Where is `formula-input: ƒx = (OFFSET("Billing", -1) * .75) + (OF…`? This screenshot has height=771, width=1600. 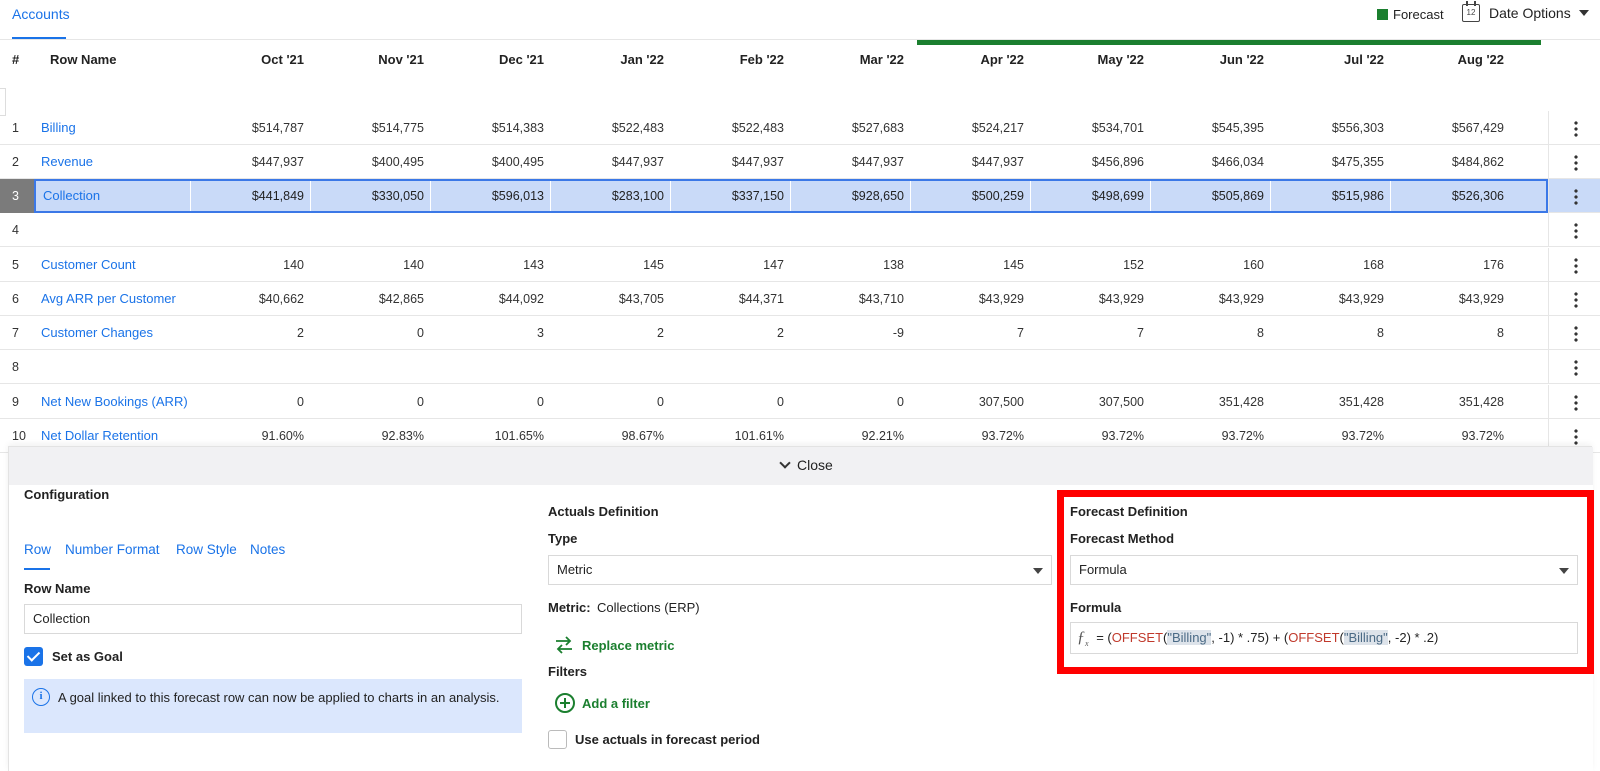
formula-input: ƒx = (OFFSET("Billing", -1) * .75) + (OF… is located at coordinates (1324, 638).